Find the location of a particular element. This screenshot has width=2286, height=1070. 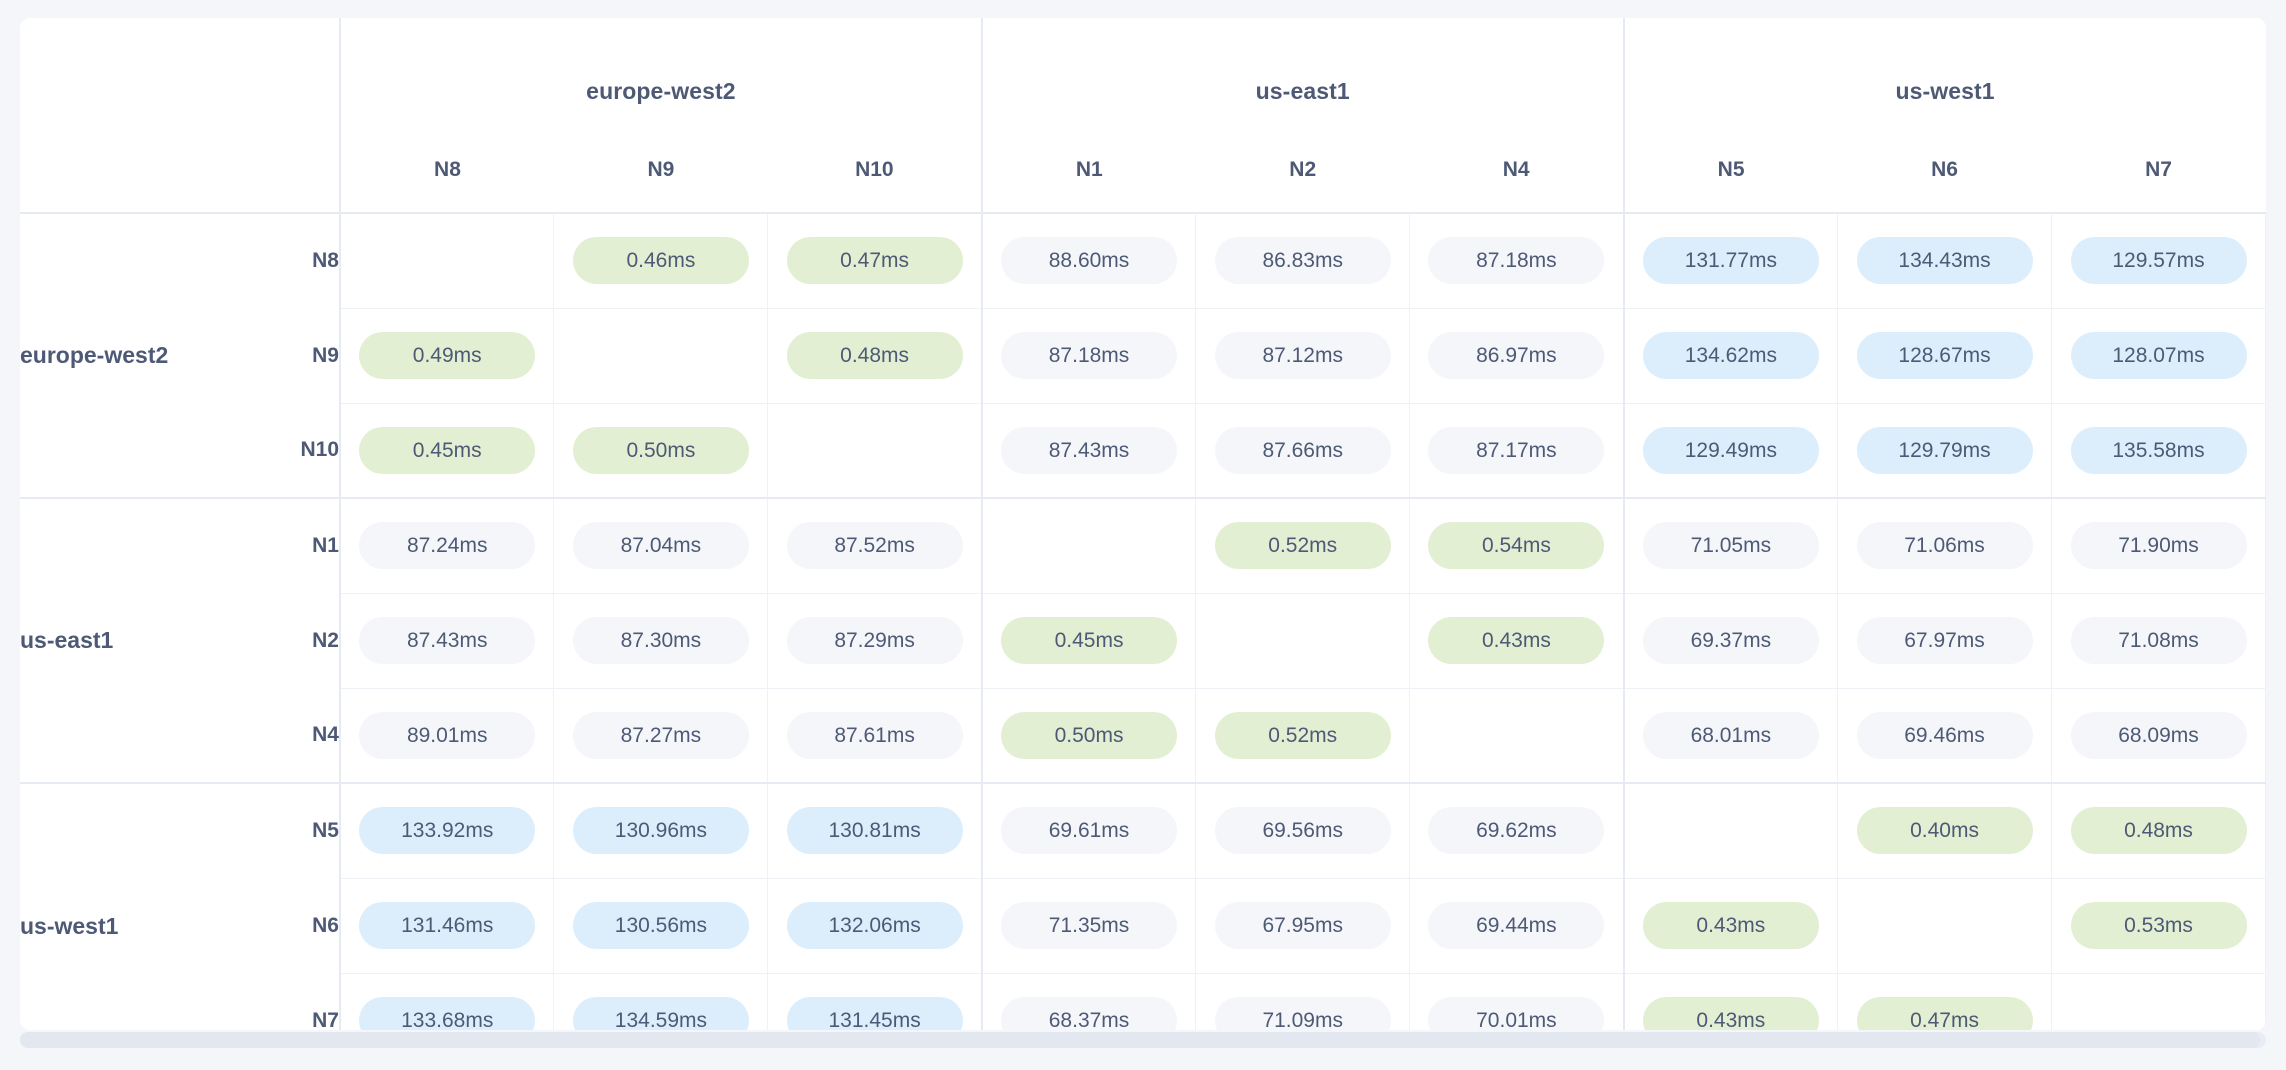

latency-cell: 131.46ms is located at coordinates (447, 926).